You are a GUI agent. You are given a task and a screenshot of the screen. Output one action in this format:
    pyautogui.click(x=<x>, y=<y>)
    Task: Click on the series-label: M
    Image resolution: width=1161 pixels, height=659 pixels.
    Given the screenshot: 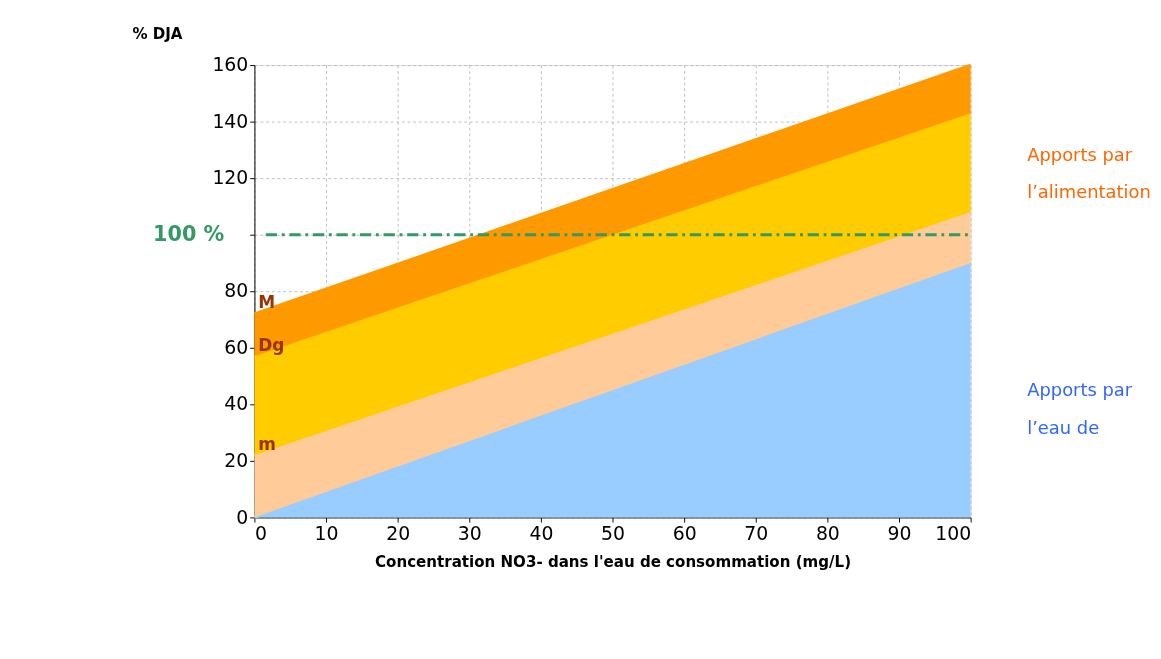 What is the action you would take?
    pyautogui.click(x=267, y=302)
    